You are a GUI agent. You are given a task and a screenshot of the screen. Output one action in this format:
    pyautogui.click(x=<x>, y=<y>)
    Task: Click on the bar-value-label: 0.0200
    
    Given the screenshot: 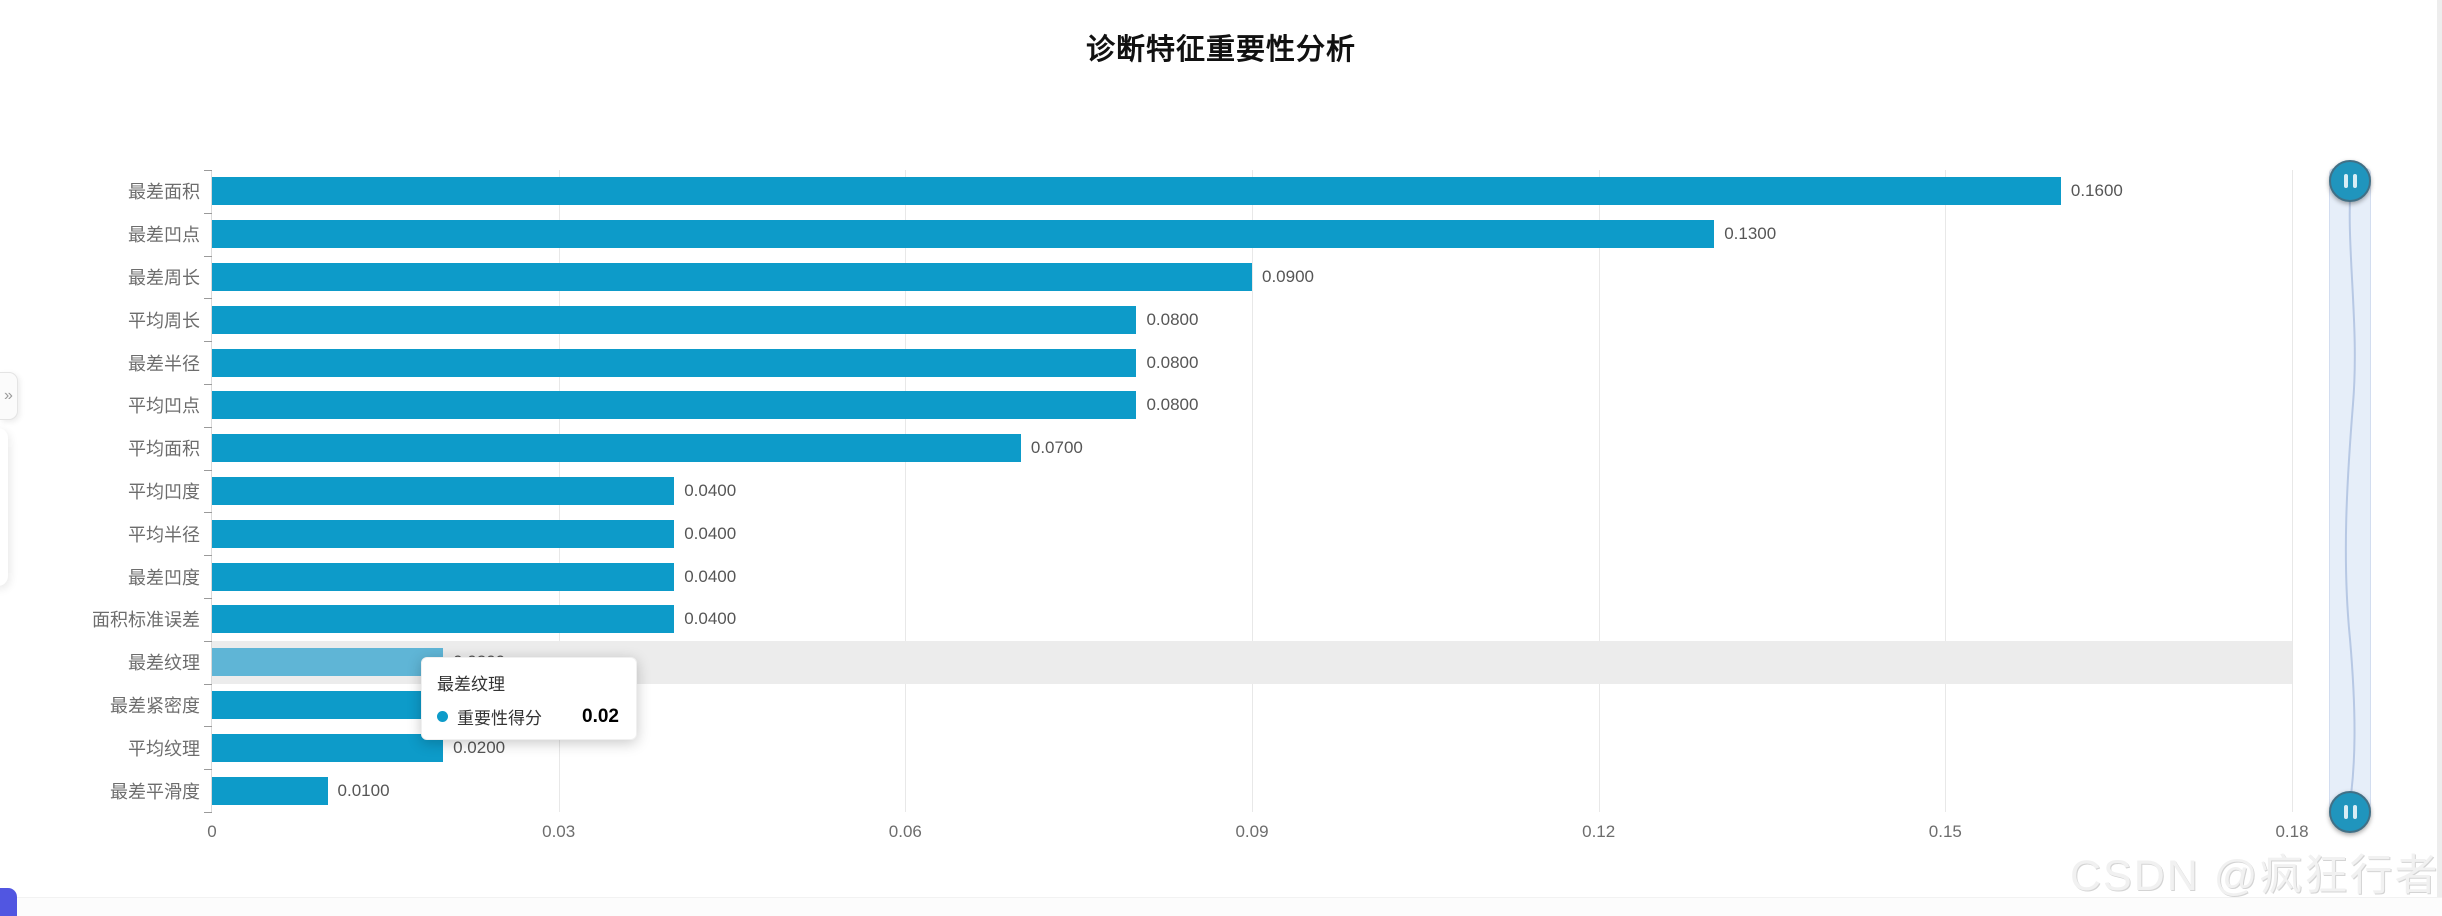 What is the action you would take?
    pyautogui.click(x=479, y=747)
    